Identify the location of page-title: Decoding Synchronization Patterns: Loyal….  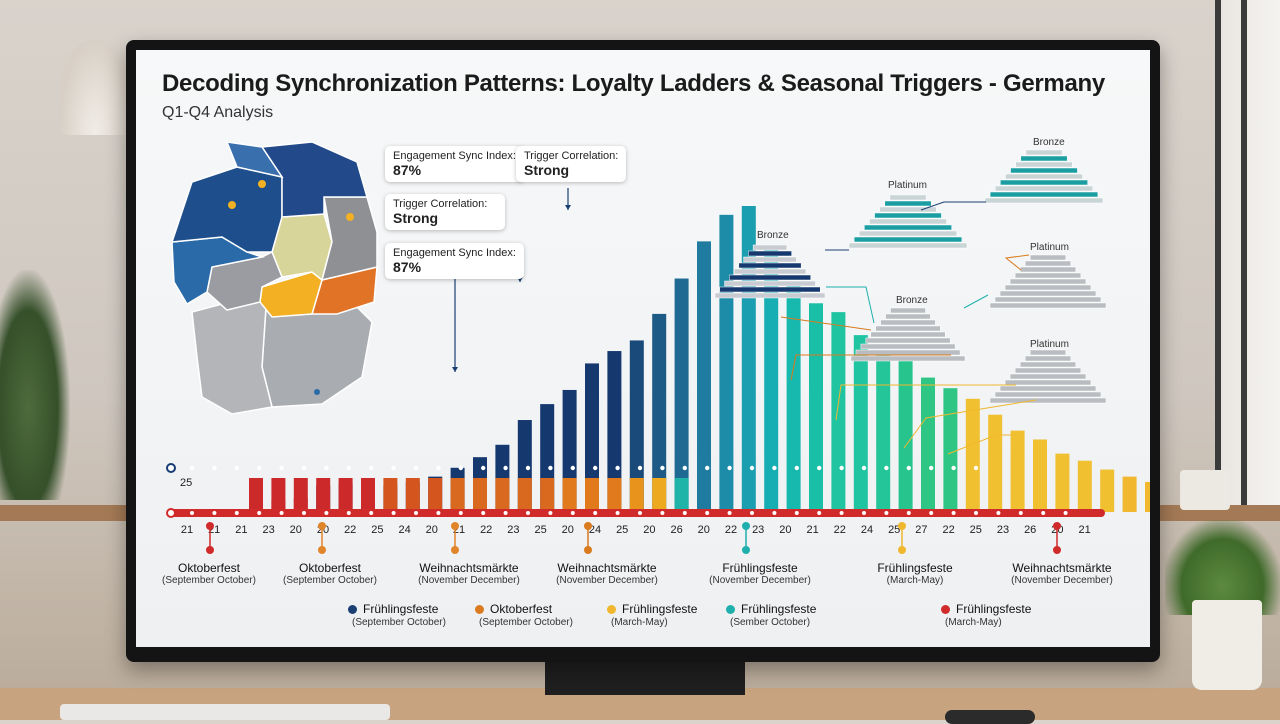
(633, 83).